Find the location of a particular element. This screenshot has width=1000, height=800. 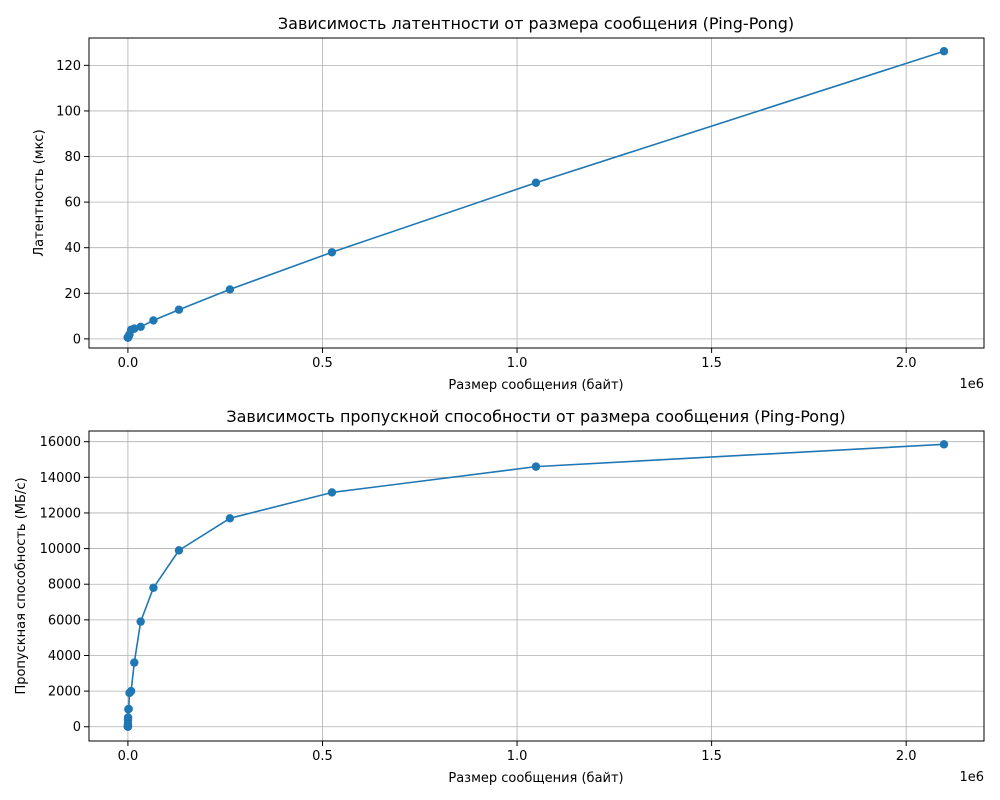

latency-x-tick-label: 0.5 is located at coordinates (322, 363).